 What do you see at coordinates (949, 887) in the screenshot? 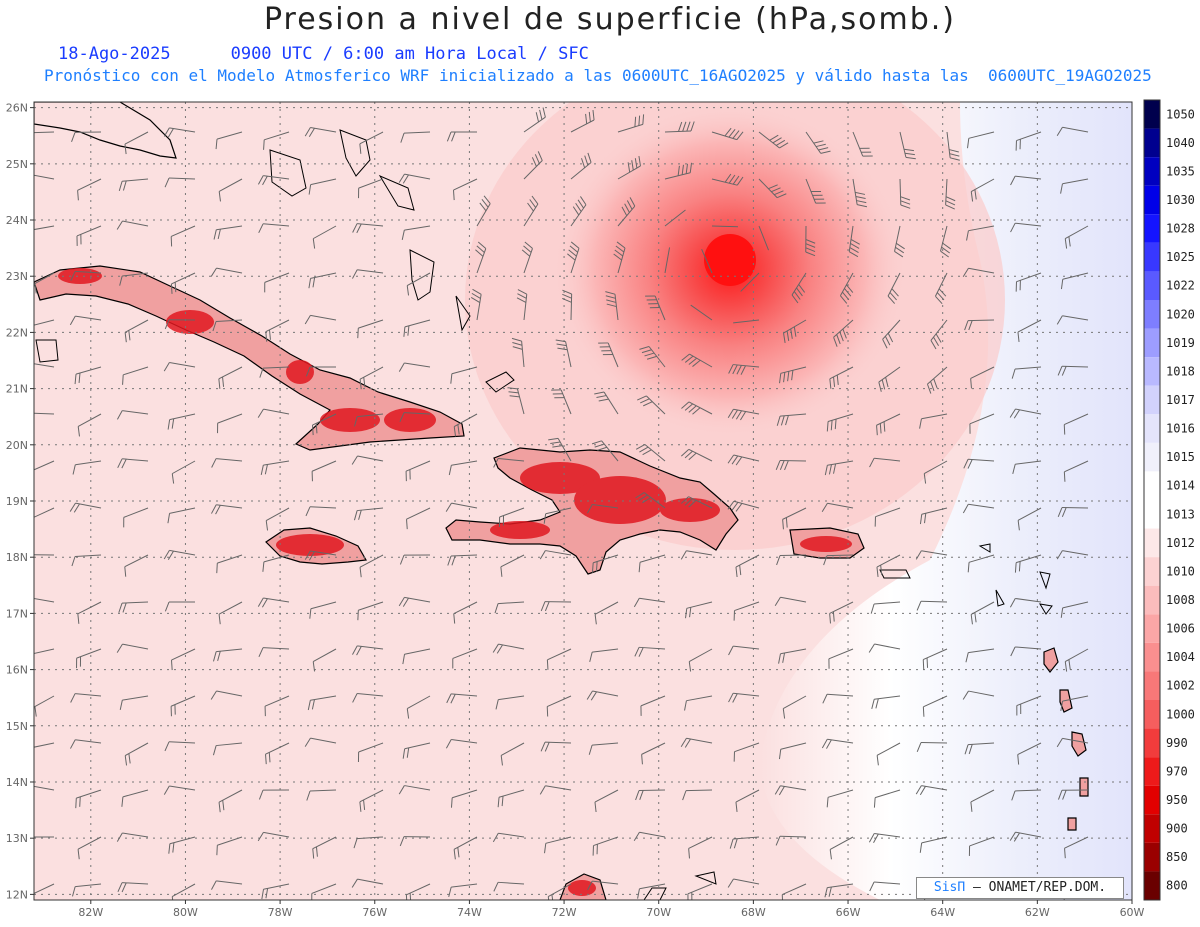
I see `credit-brand: SisΠ` at bounding box center [949, 887].